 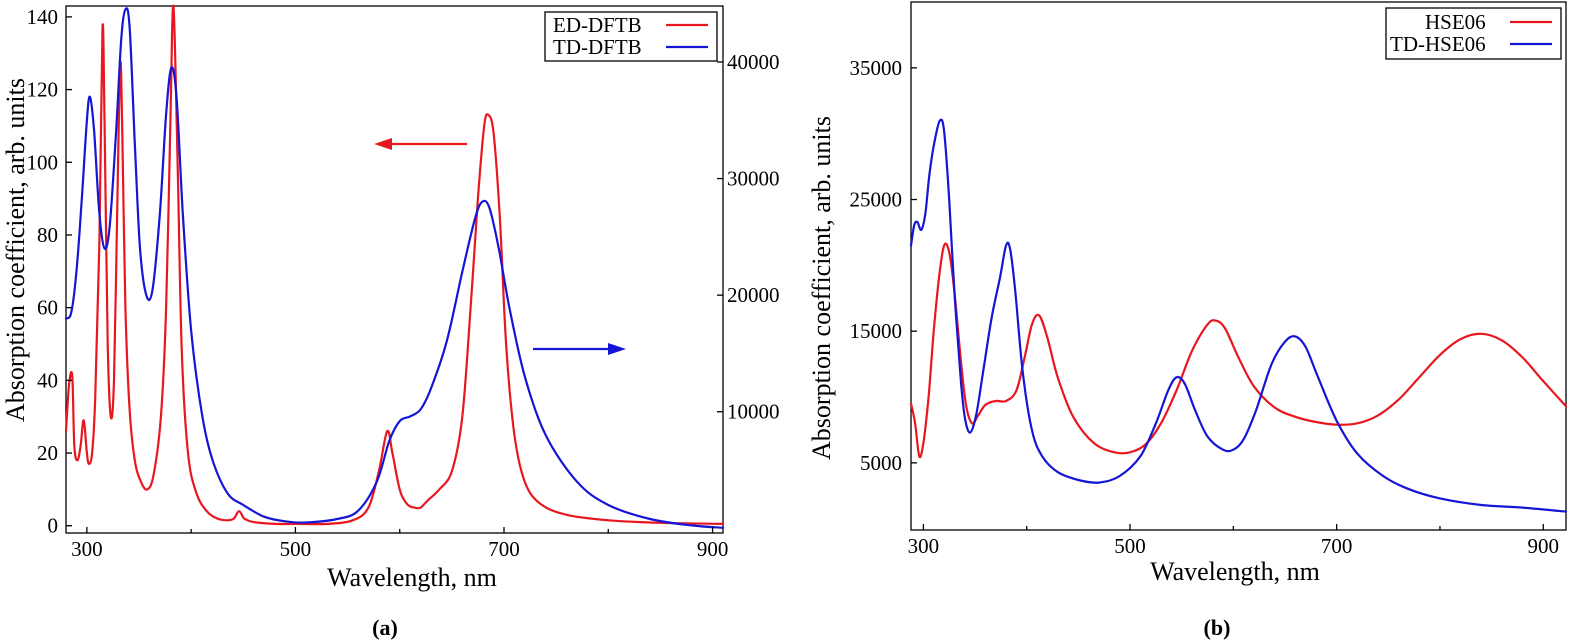 What do you see at coordinates (1235, 571) in the screenshot?
I see `x-axis-title-b: Wavelength, nm` at bounding box center [1235, 571].